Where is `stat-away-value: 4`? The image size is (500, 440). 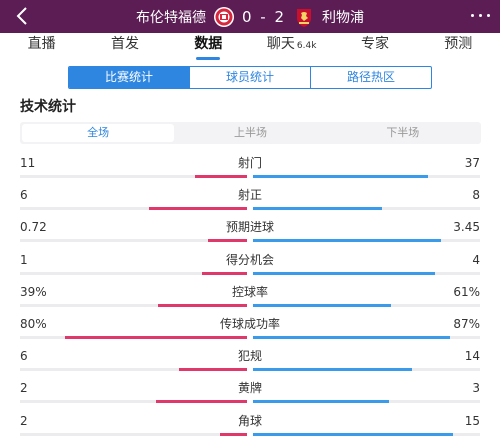
stat-away-value: 4 is located at coordinates (476, 259).